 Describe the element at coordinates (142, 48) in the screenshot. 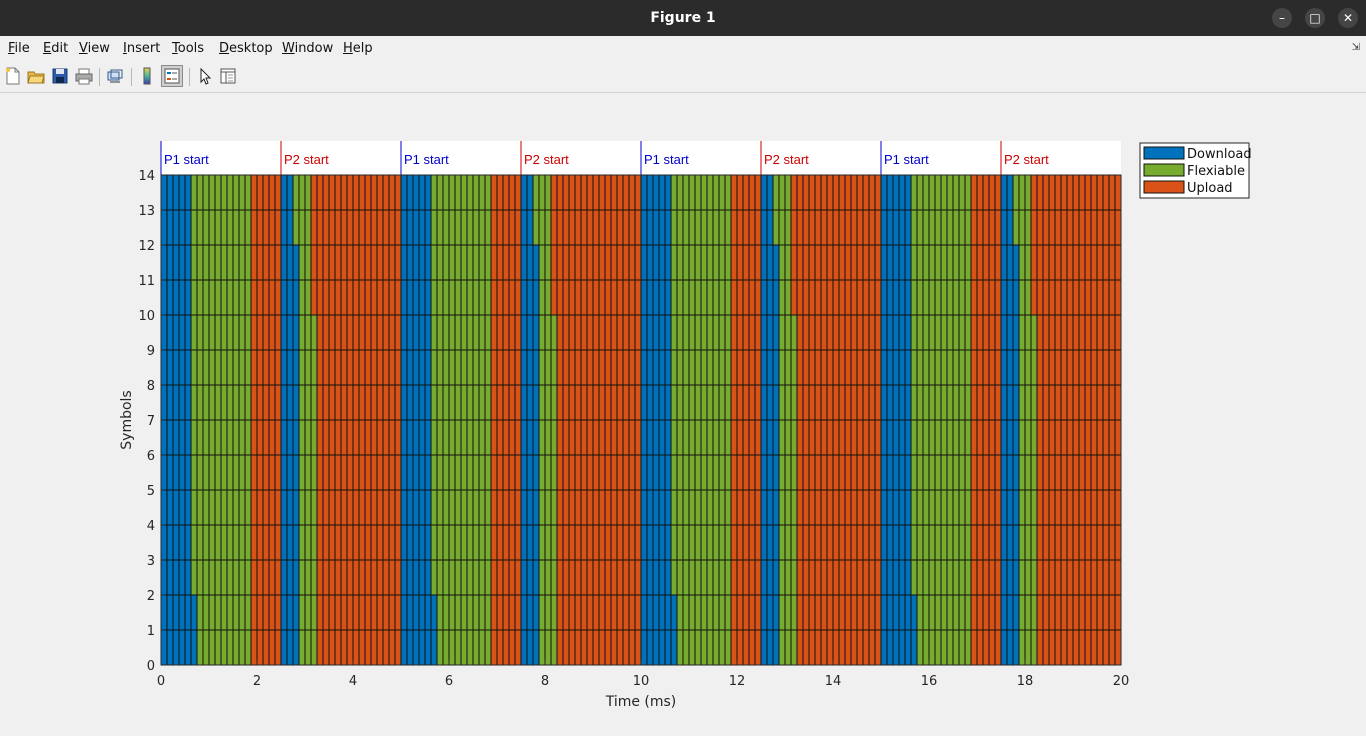

I see `menu-insert: Insert` at that location.